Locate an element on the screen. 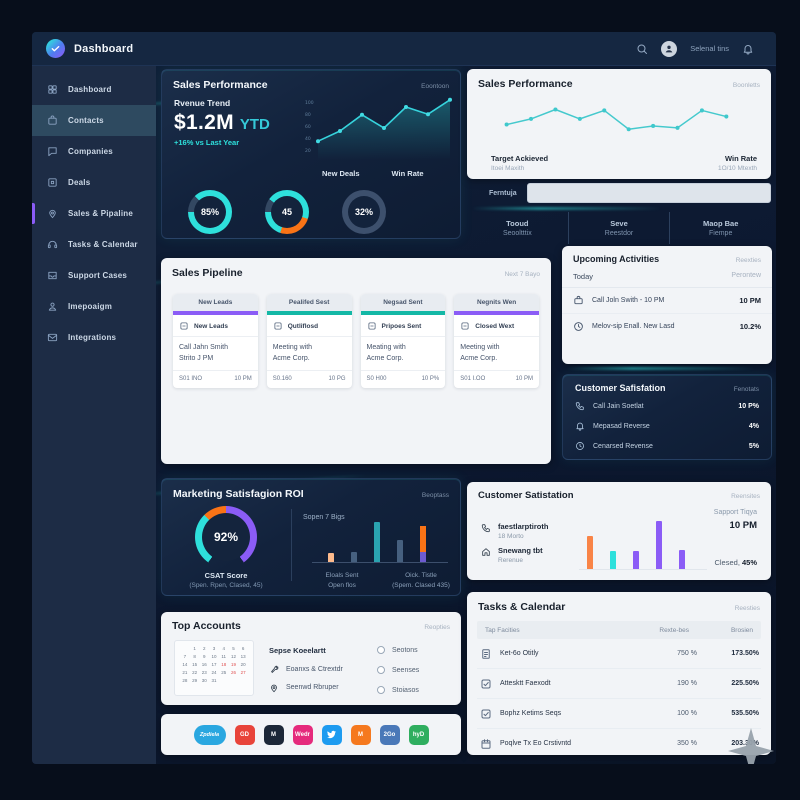 The width and height of the screenshot is (800, 800). contact-item: faestlarptiroth 18 Morto is located at coordinates (514, 531).